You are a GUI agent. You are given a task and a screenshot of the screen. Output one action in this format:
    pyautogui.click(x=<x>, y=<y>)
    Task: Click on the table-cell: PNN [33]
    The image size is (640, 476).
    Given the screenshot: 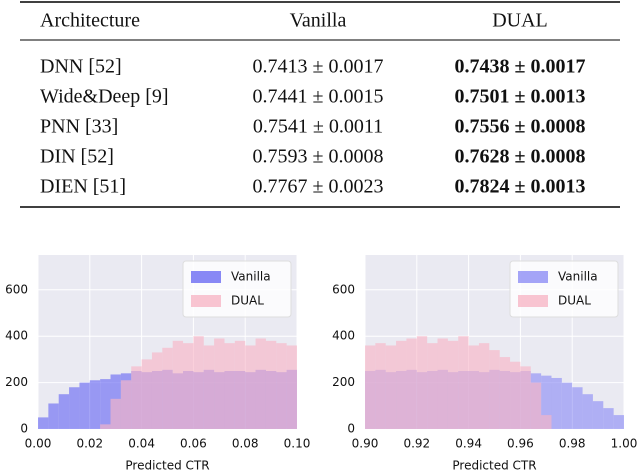 What is the action you would take?
    pyautogui.click(x=79, y=127)
    